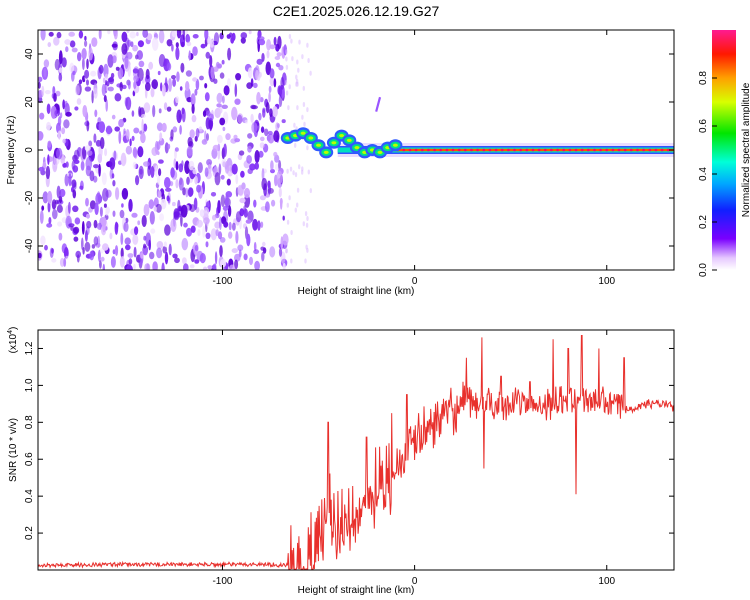 The image size is (750, 600). What do you see at coordinates (703, 270) in the screenshot?
I see `colorbar-tick-label: 0.0` at bounding box center [703, 270].